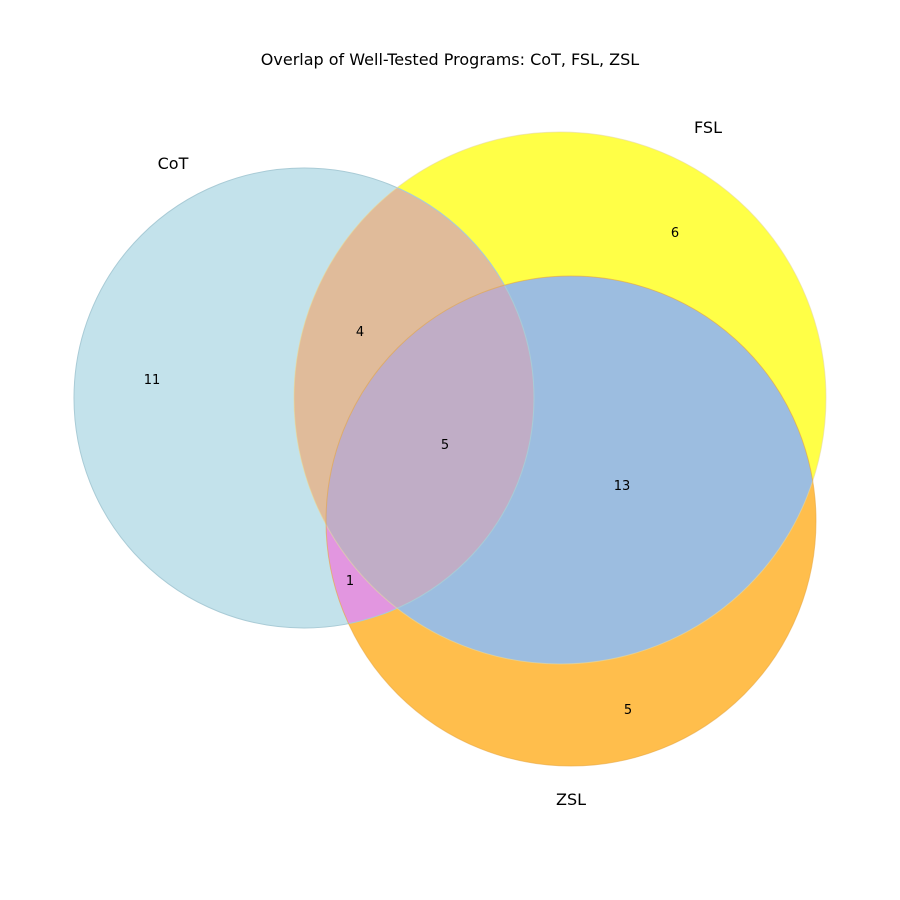 This screenshot has width=900, height=900. What do you see at coordinates (708, 127) in the screenshot?
I see `set-label-fsl: FSL` at bounding box center [708, 127].